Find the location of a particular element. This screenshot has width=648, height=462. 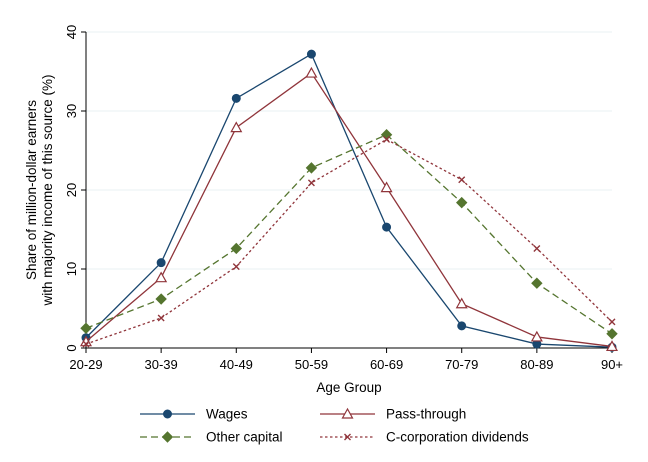

legend-marker-c-corporation-dividends is located at coordinates (347, 437).